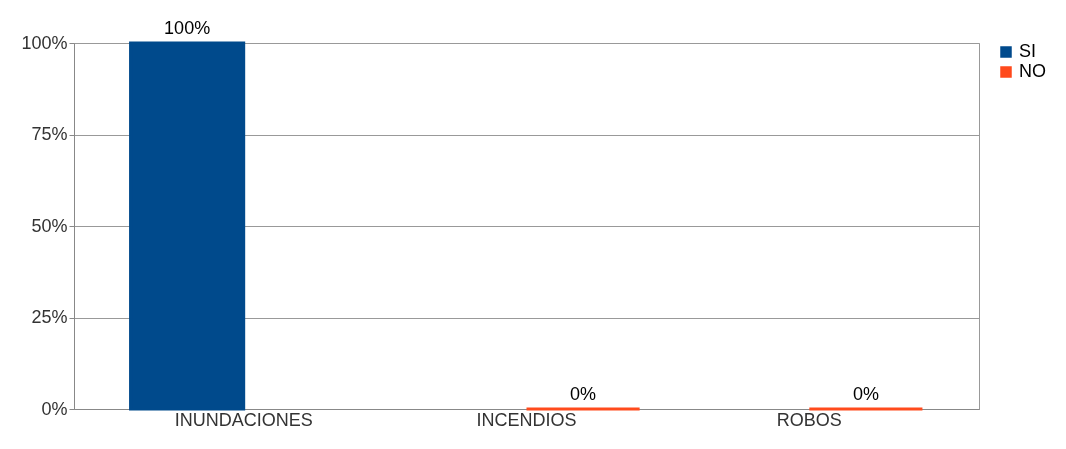  Describe the element at coordinates (809, 419) in the screenshot. I see `x-tick-label: ROBOS` at that location.